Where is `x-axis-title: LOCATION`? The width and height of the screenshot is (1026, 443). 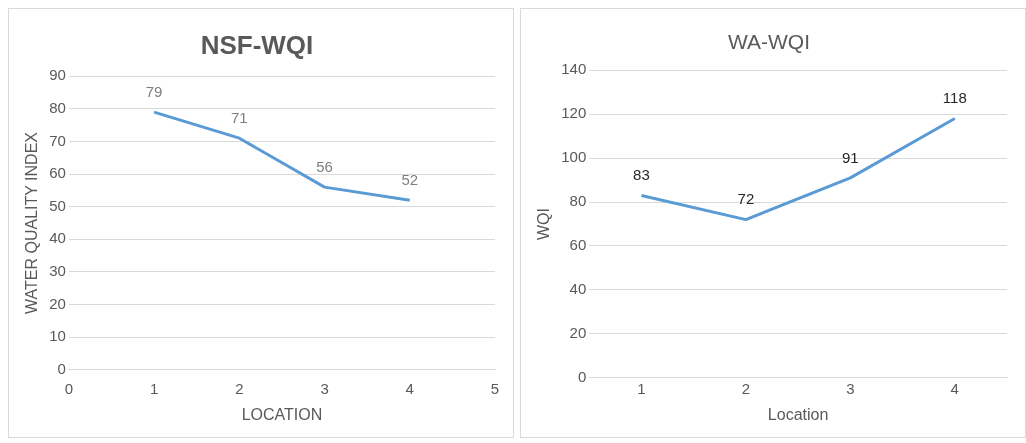 x-axis-title: LOCATION is located at coordinates (282, 414).